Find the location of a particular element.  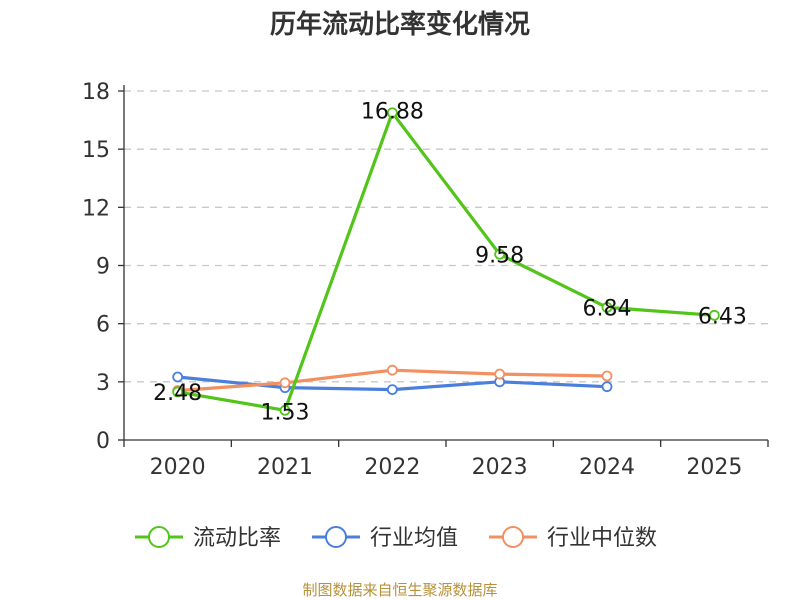

chart-title: 历年流动比率变化情况 is located at coordinates (400, 24).